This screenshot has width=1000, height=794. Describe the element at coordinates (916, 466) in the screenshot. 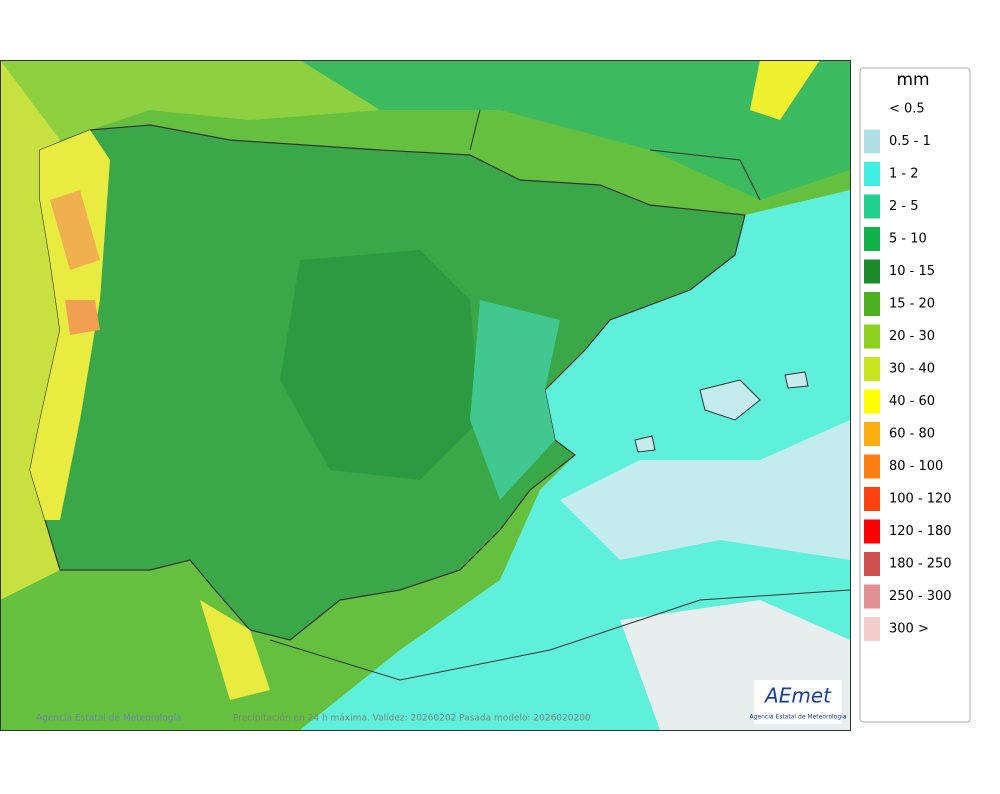

I see `legend-label: 80 - 100` at that location.